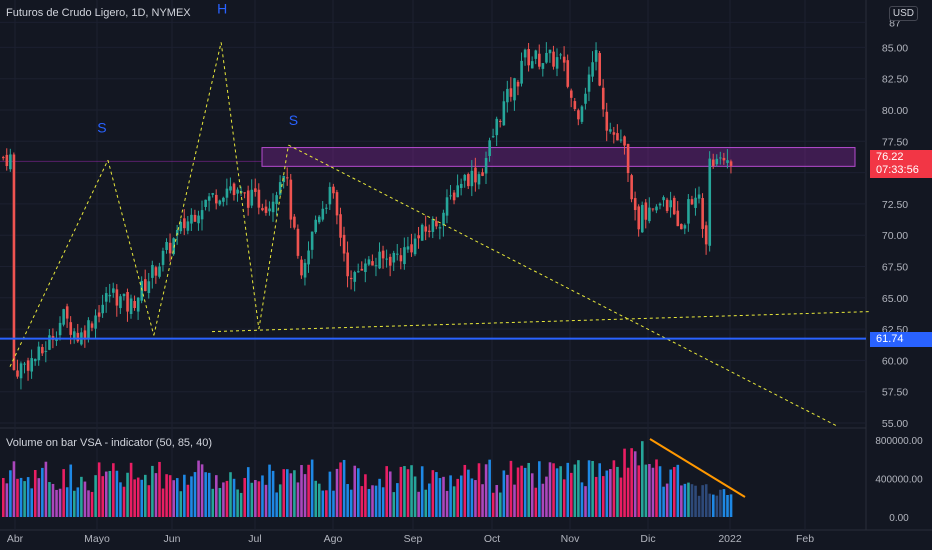 This screenshot has height=550, width=932. I want to click on pattern-label: H, so click(222, 9).